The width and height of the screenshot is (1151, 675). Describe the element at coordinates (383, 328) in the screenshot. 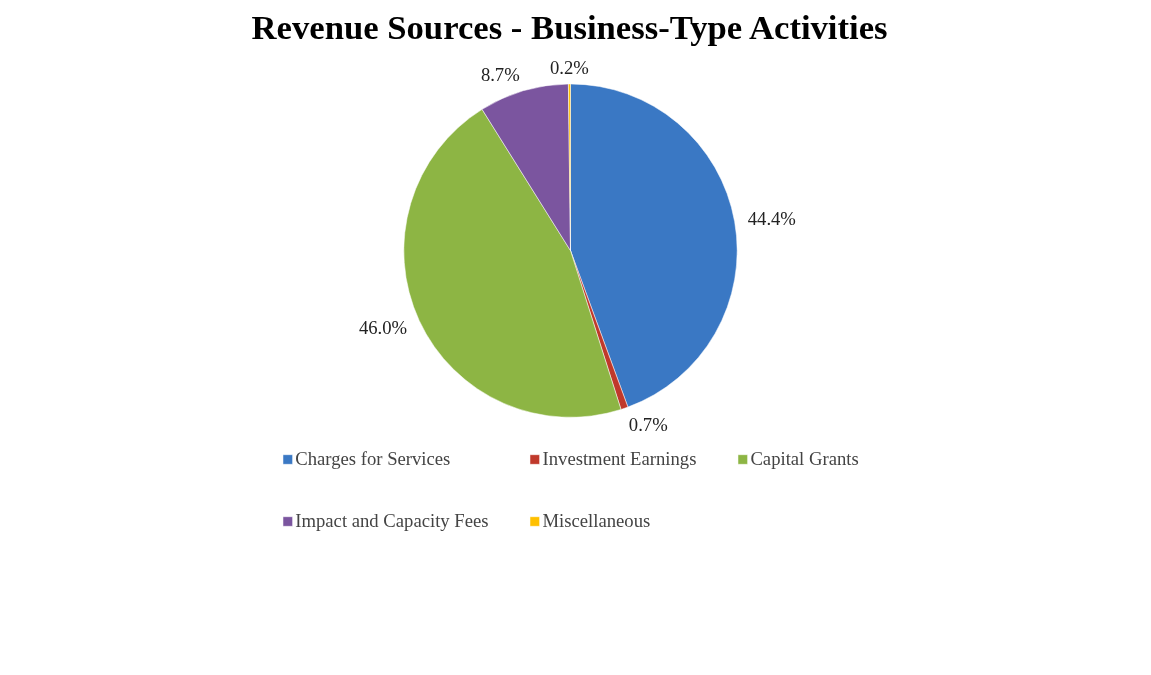

I see `data-label: 46.0%` at that location.